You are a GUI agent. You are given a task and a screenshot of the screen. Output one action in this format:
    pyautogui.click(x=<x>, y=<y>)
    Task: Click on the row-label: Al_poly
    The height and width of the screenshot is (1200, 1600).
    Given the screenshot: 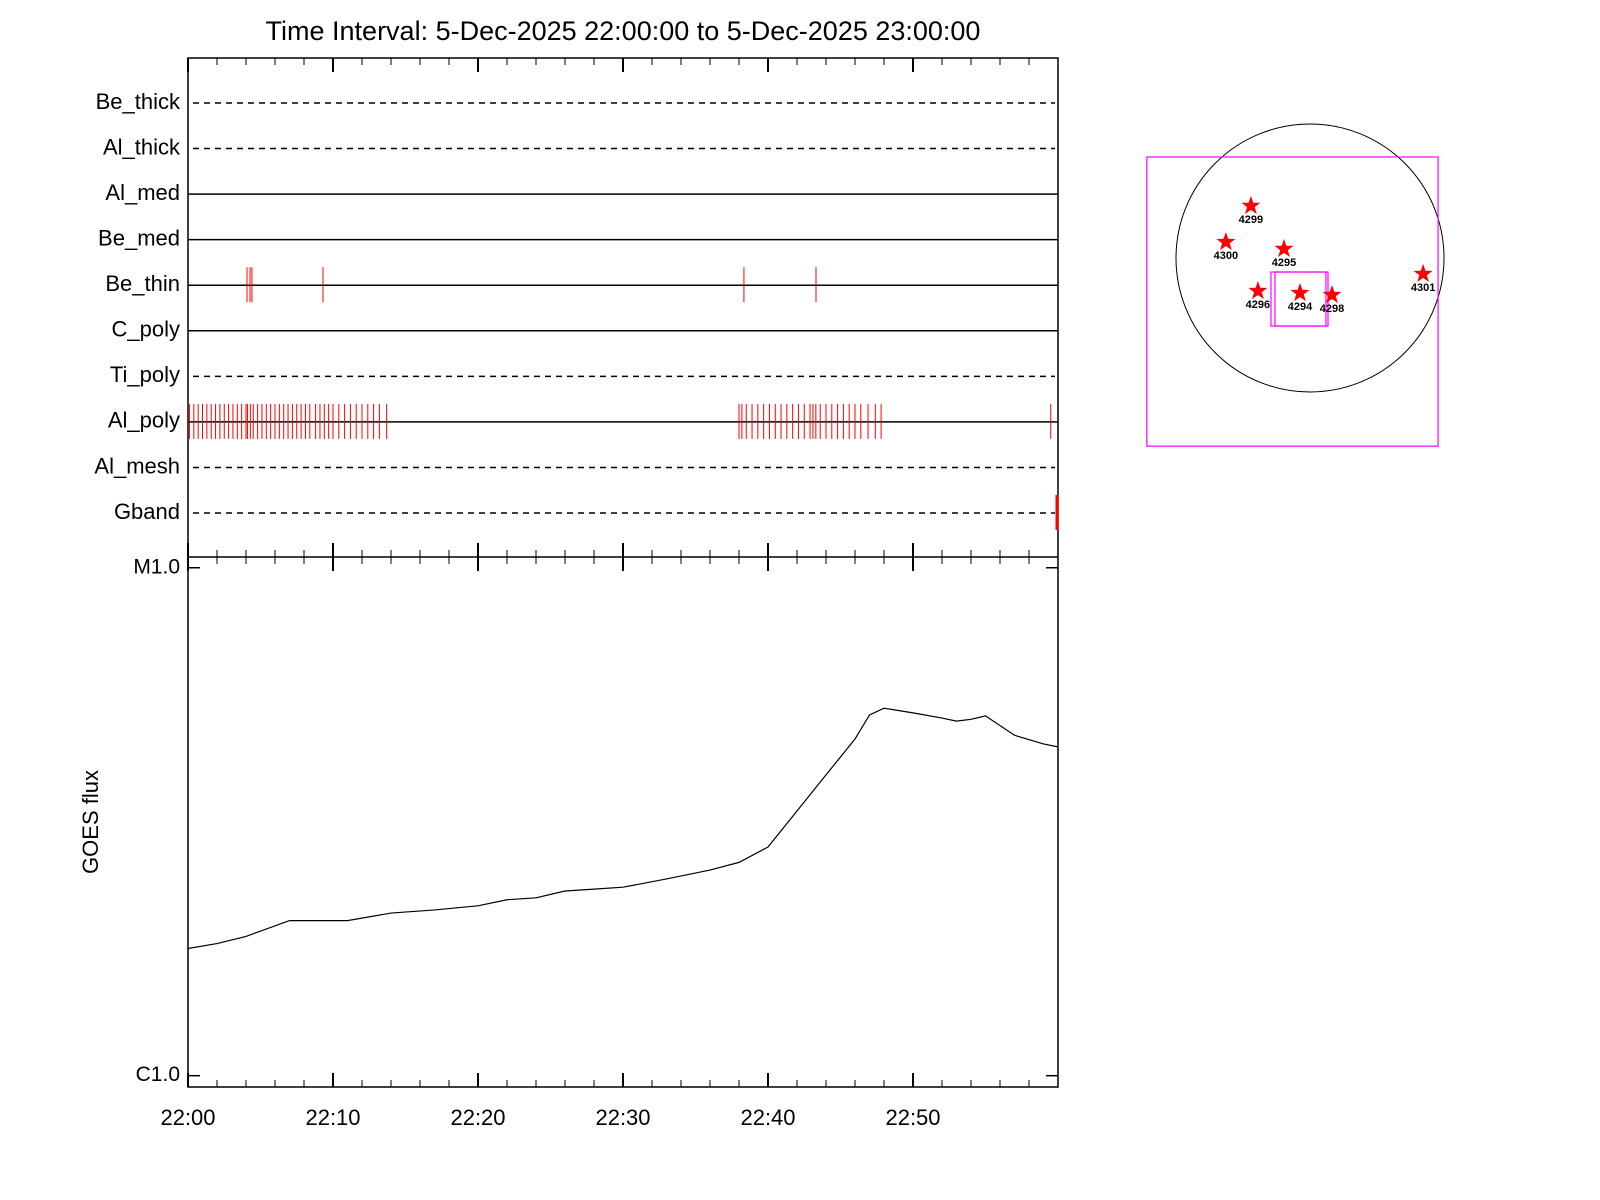 What is the action you would take?
    pyautogui.click(x=144, y=420)
    